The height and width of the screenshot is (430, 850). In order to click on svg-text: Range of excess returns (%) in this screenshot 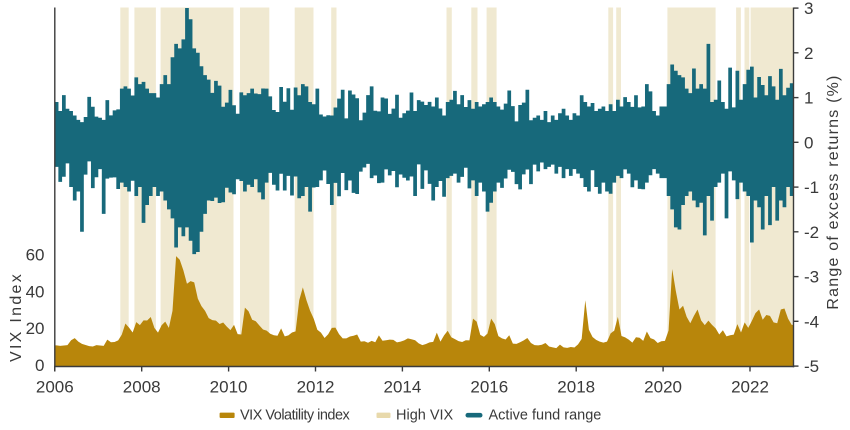, I will do `click(833, 191)`.